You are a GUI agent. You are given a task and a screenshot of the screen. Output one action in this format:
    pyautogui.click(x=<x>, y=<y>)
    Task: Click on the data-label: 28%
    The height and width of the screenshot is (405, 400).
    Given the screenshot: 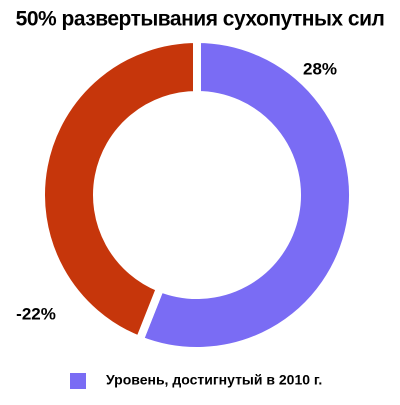 What is the action you would take?
    pyautogui.click(x=320, y=68)
    